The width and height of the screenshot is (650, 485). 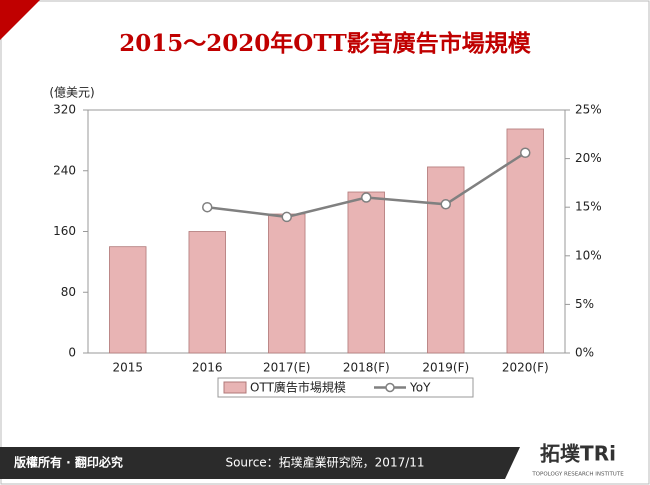 What do you see at coordinates (68, 462) in the screenshot?
I see `copyright: 版權所有 · 翻印必究` at bounding box center [68, 462].